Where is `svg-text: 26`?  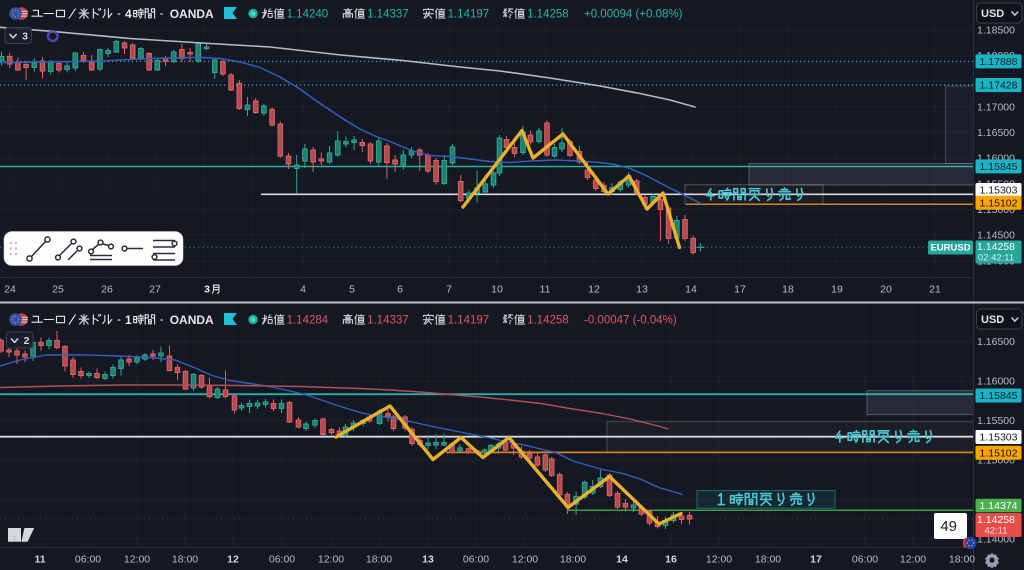
svg-text: 26 is located at coordinates (107, 290).